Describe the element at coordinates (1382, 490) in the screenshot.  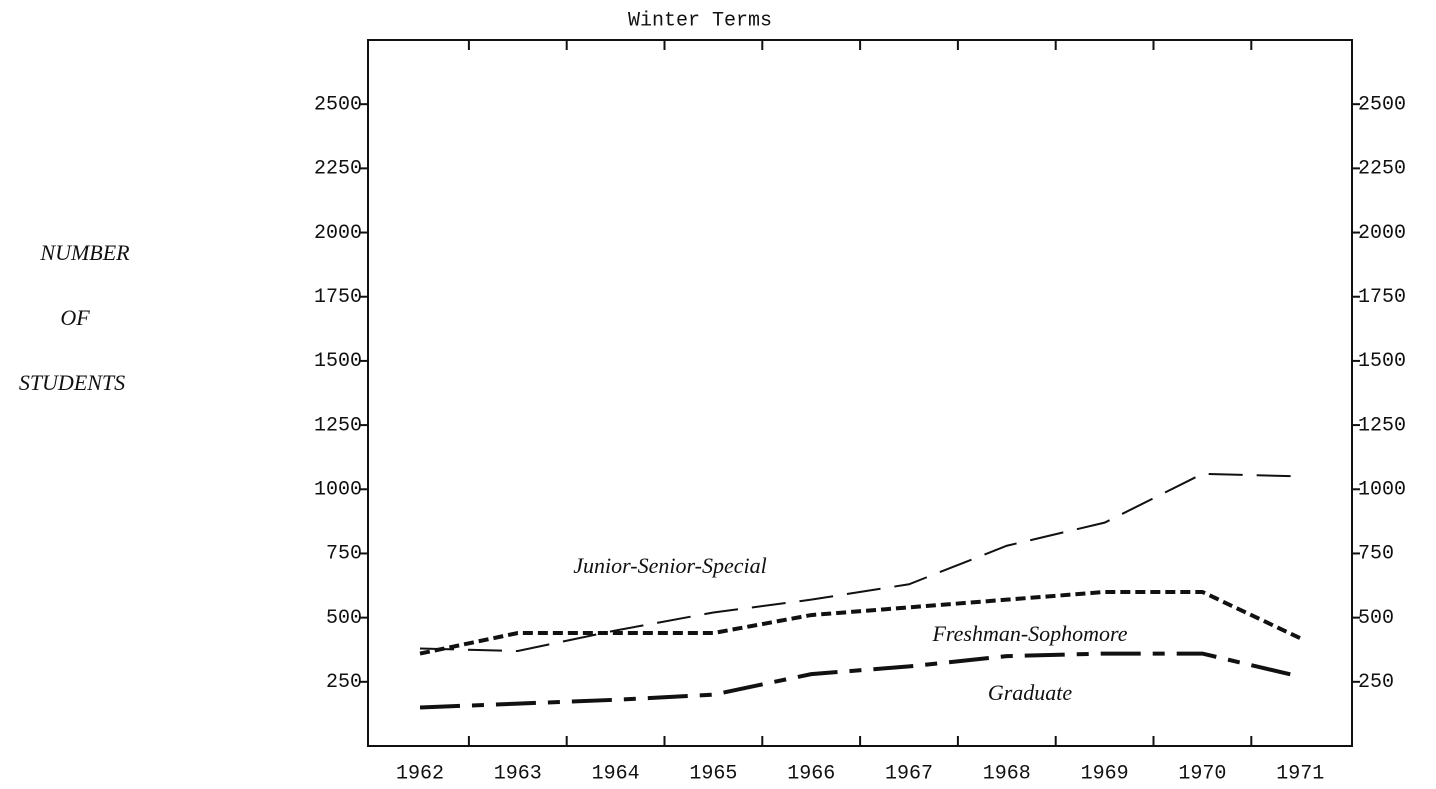
I see `y2-tick-label: 1000` at that location.